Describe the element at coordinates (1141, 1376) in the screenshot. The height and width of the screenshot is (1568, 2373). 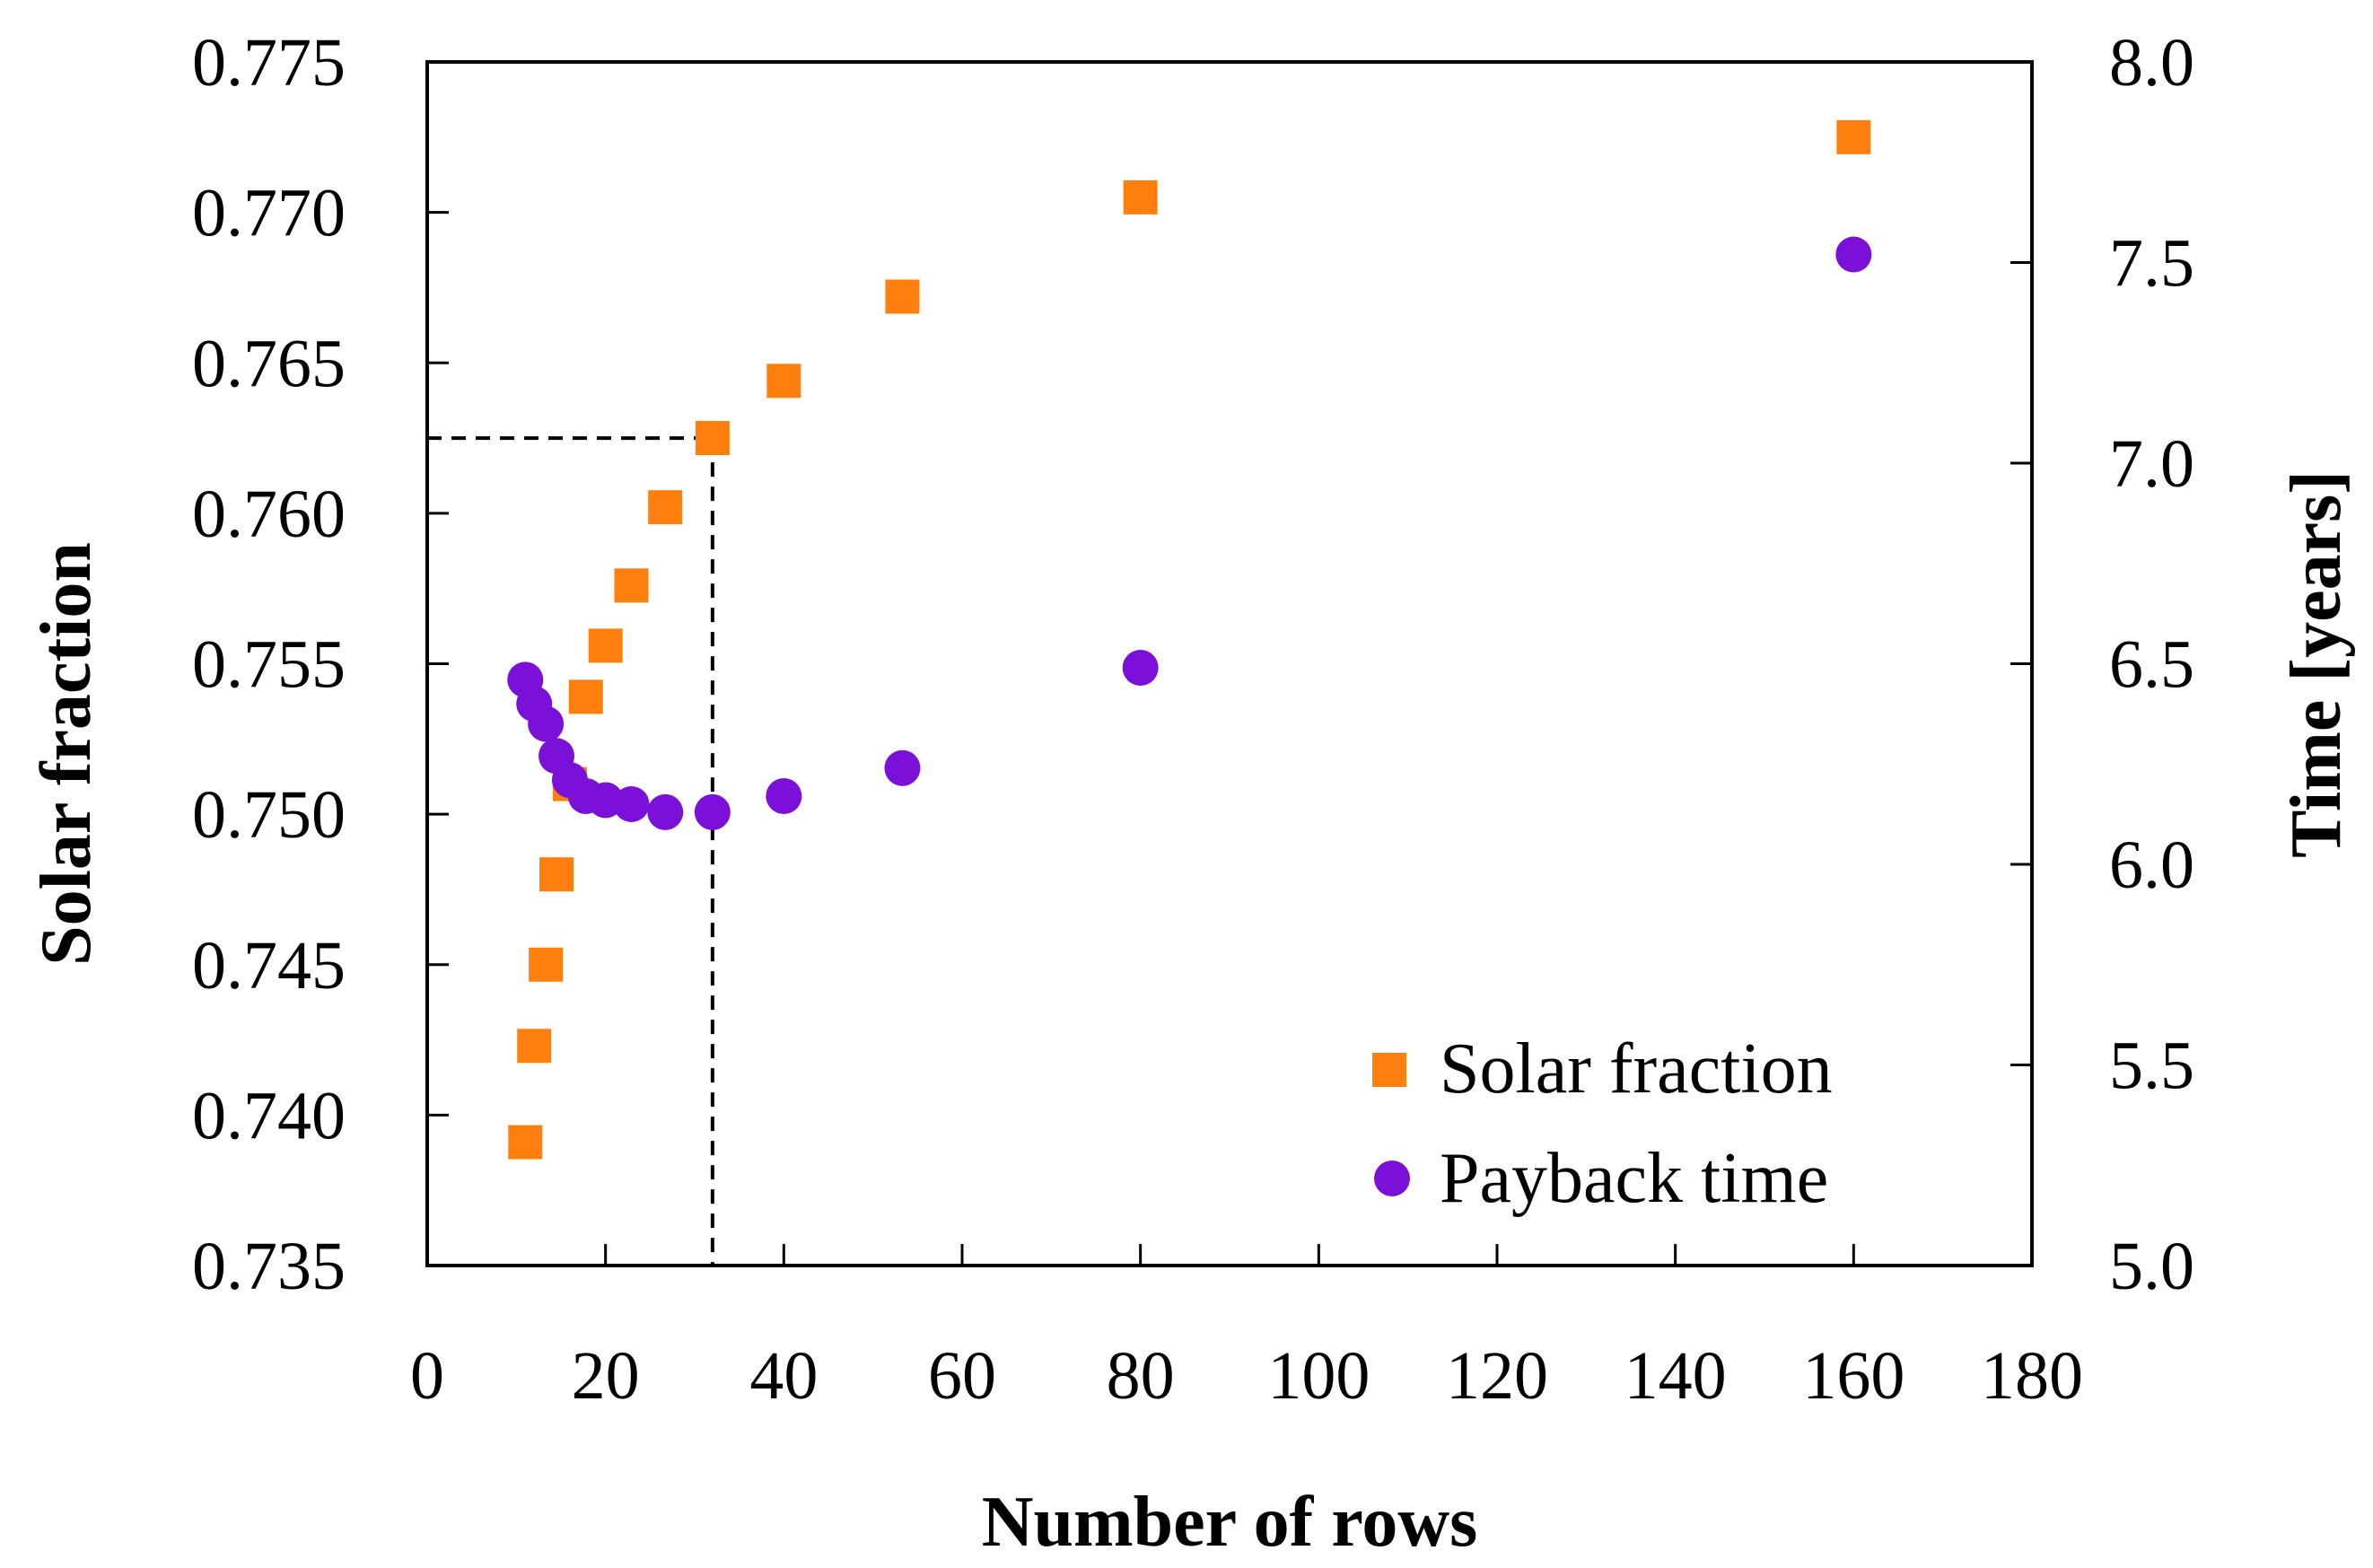
I see `x-tick-label: 80` at that location.